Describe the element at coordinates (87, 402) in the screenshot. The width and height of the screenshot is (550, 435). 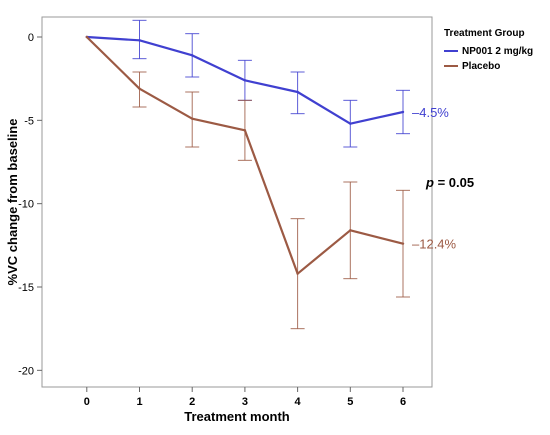
I see `x-tick-label: 0` at that location.